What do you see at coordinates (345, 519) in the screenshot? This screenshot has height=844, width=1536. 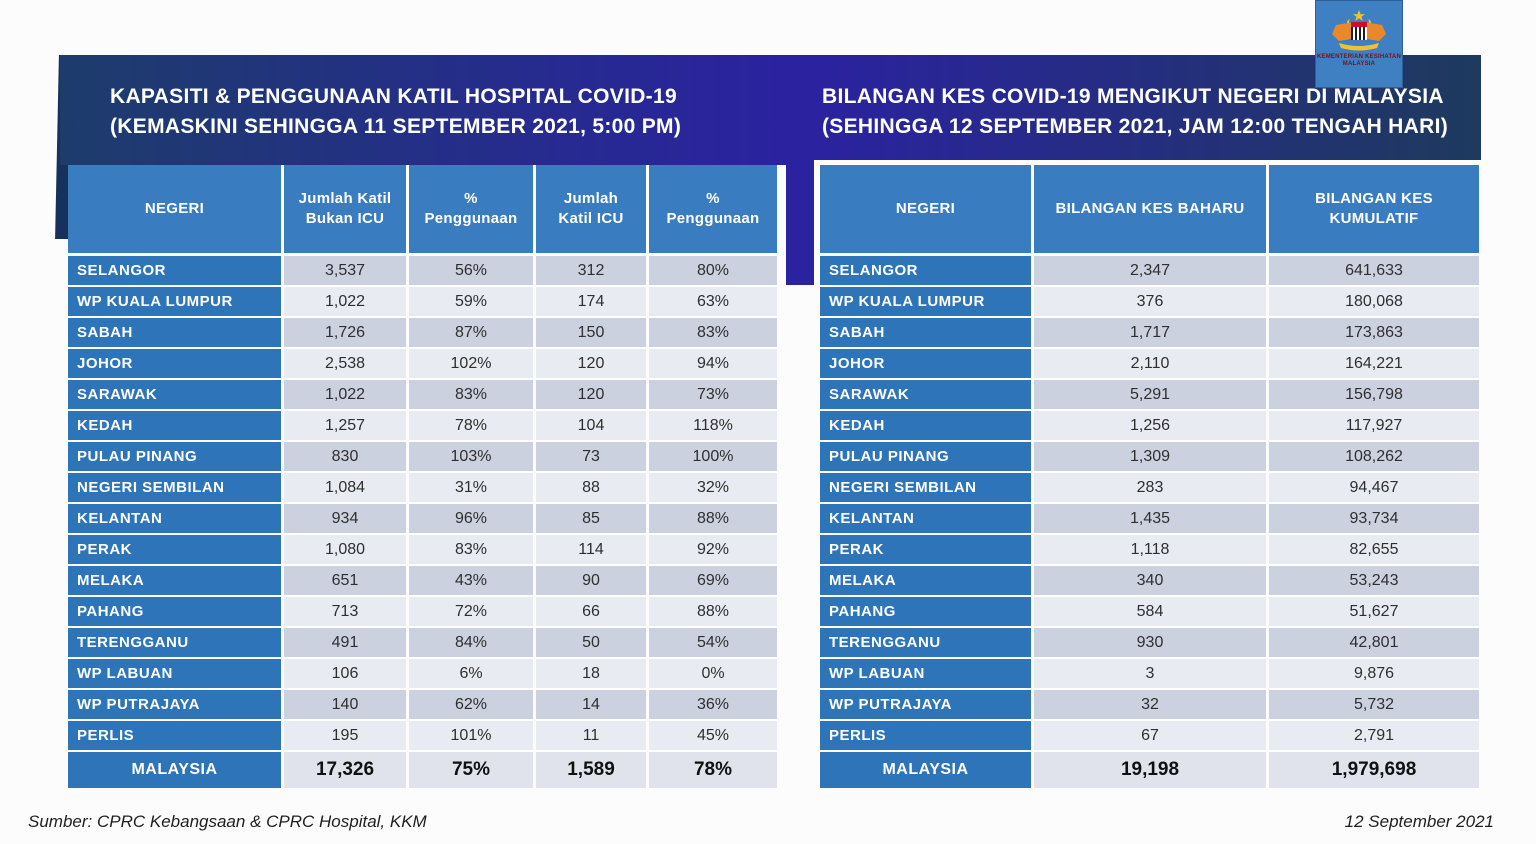 I see `value-cell: 934` at bounding box center [345, 519].